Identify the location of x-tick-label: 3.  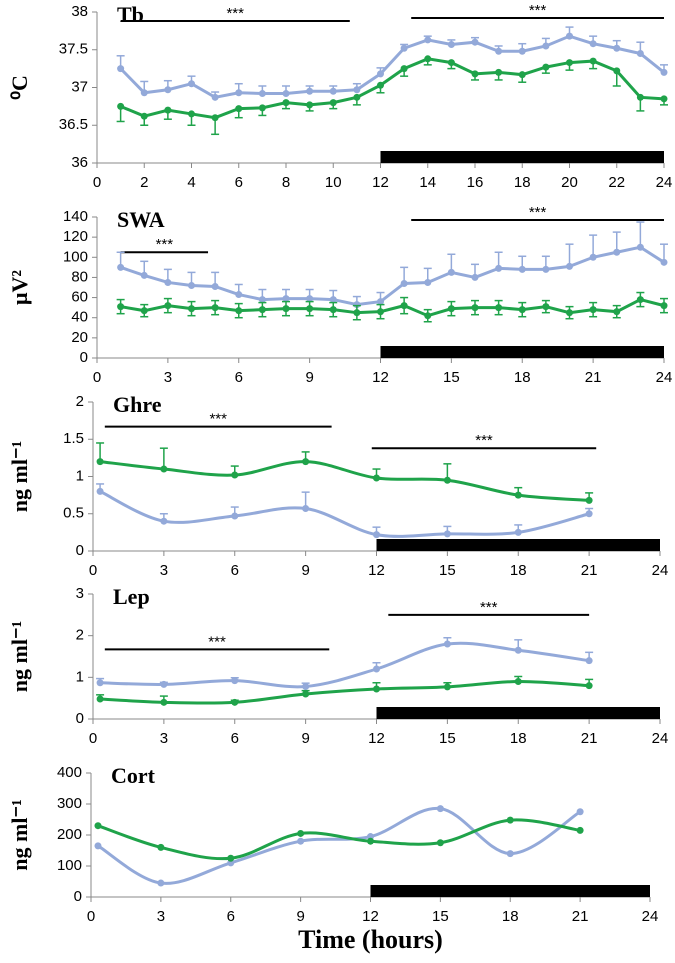
(168, 377).